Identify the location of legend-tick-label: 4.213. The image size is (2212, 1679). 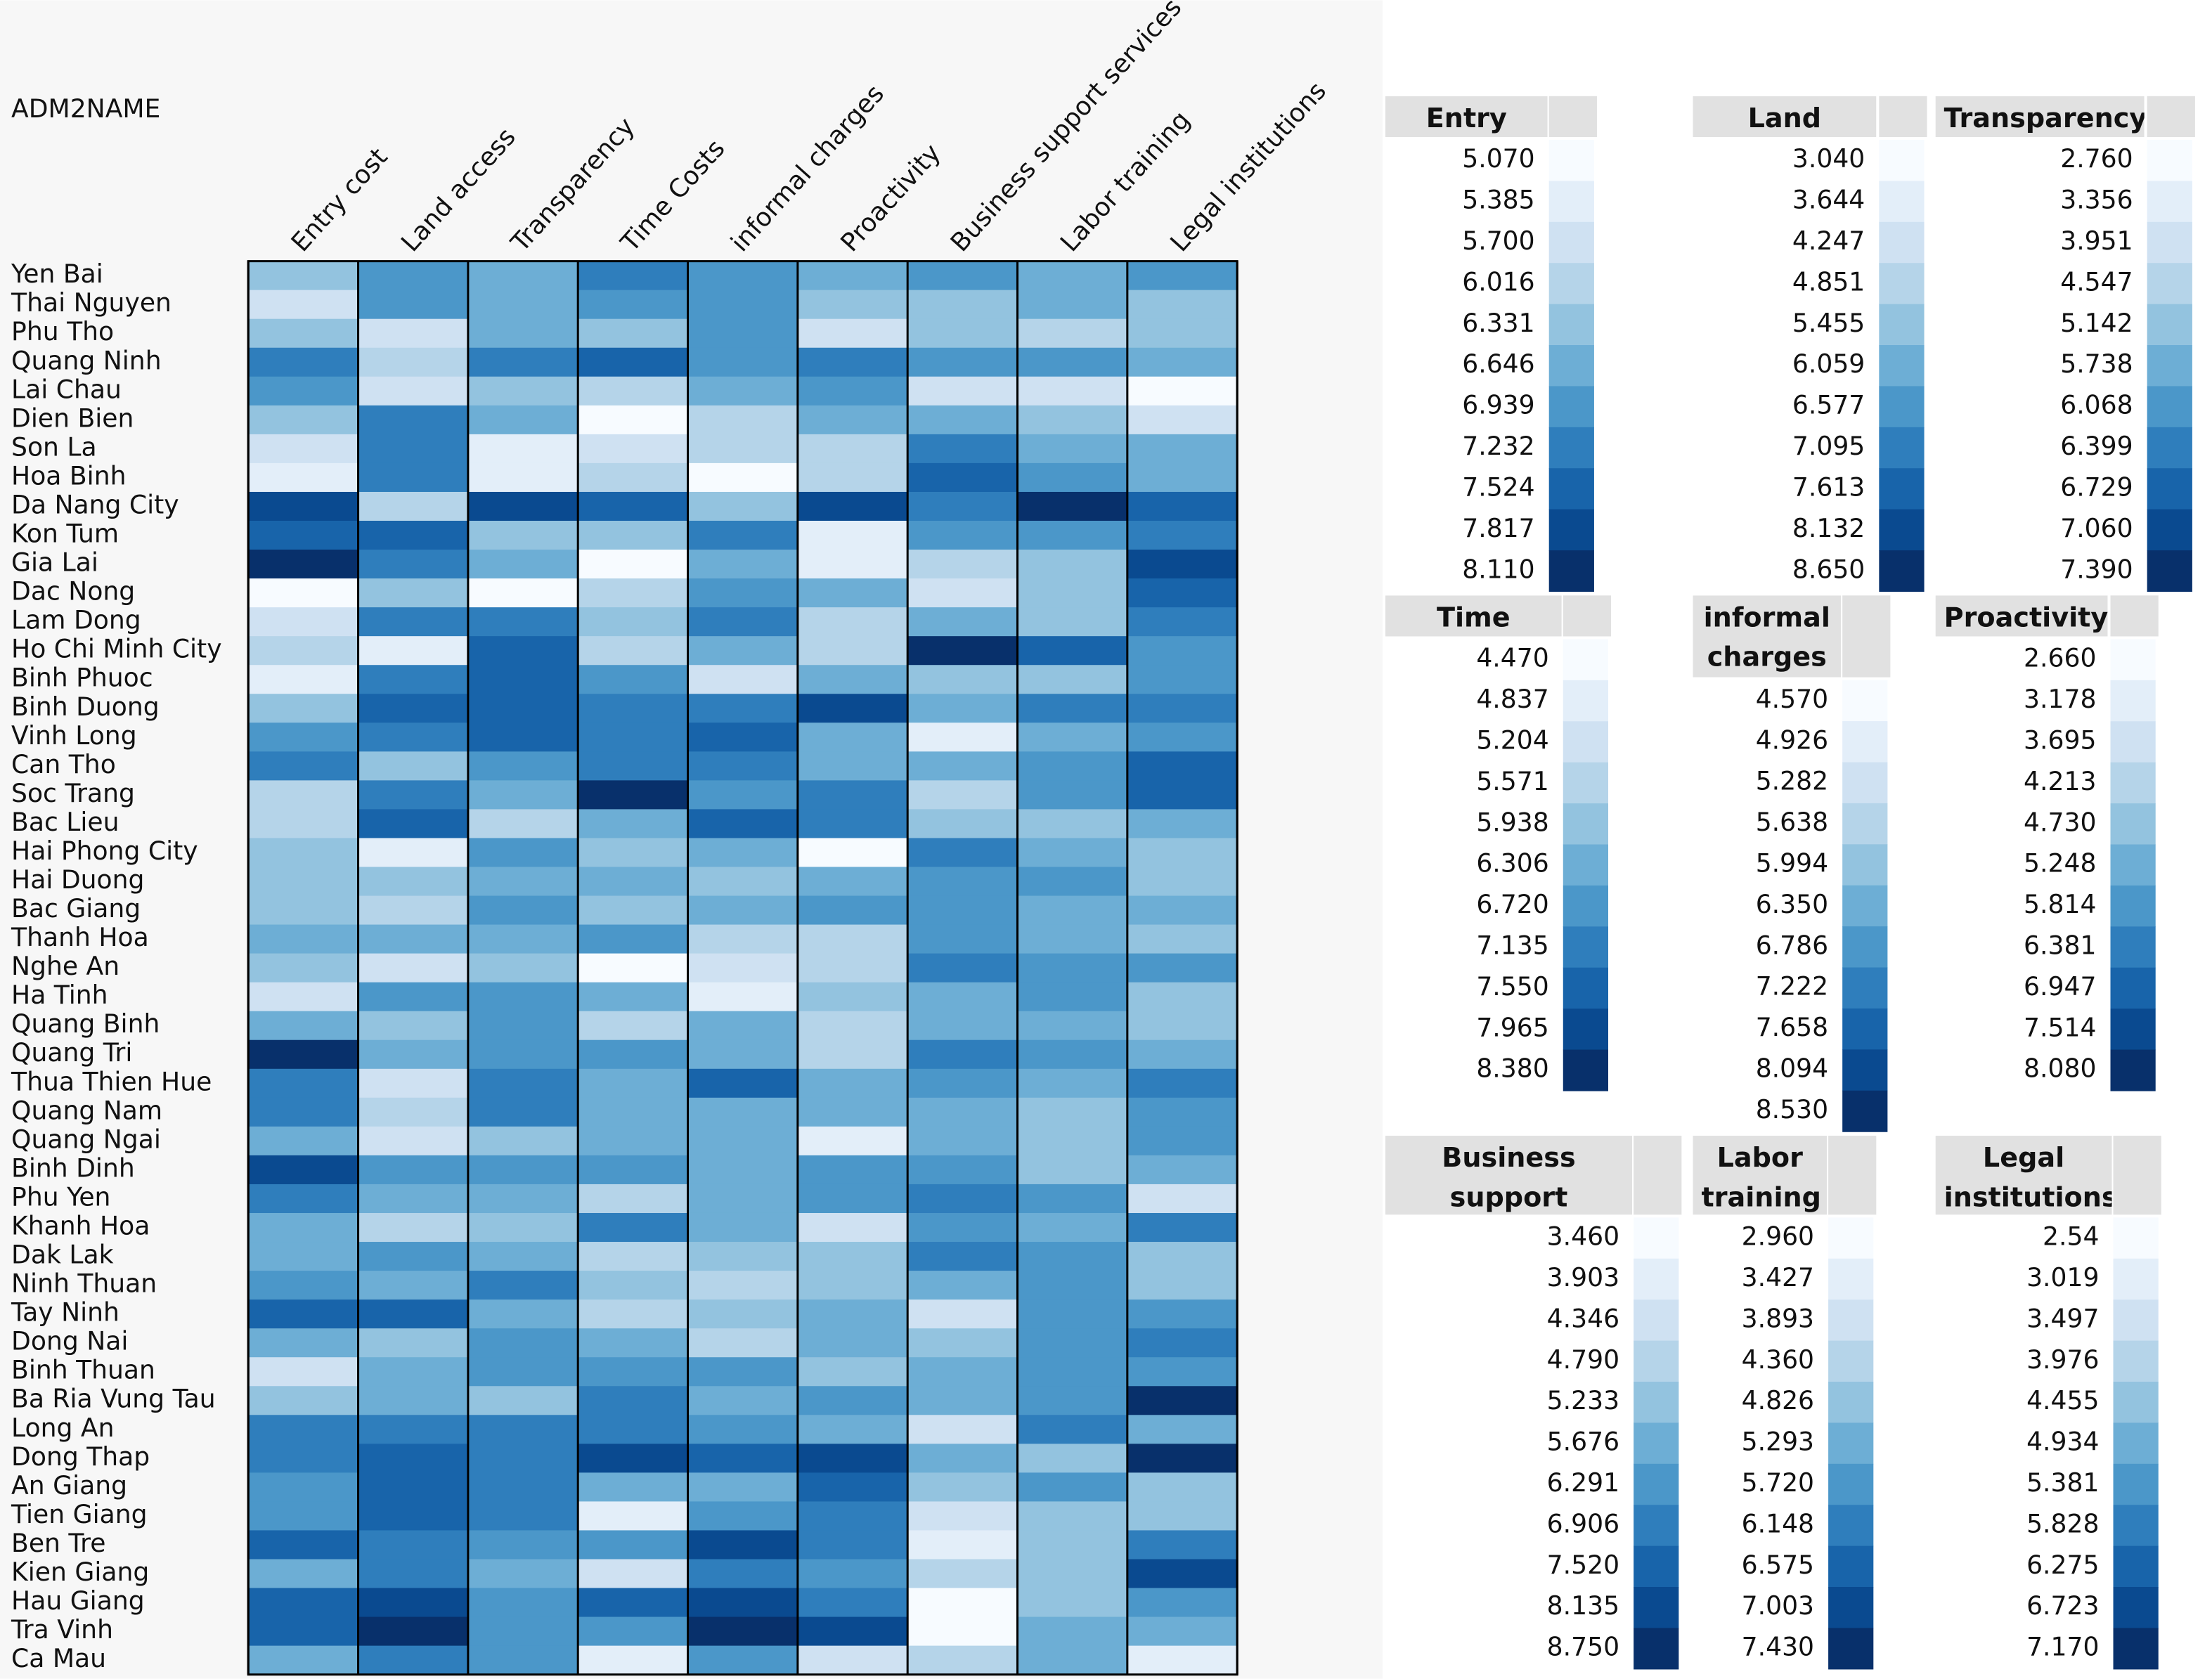
(2060, 781).